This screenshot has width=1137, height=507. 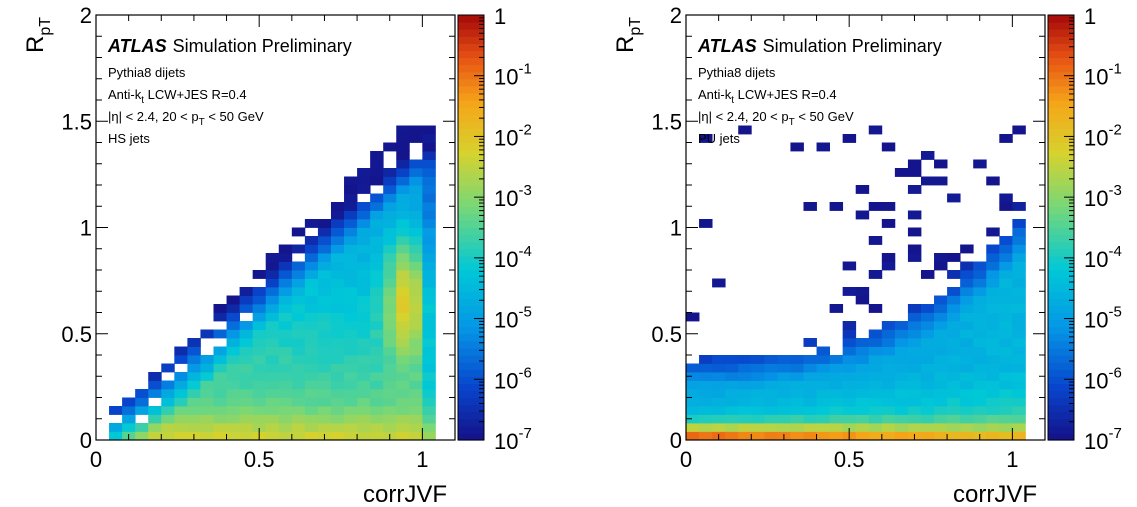 I want to click on annotation-text: |η| < 2.4, 20 < p, so click(x=153, y=116).